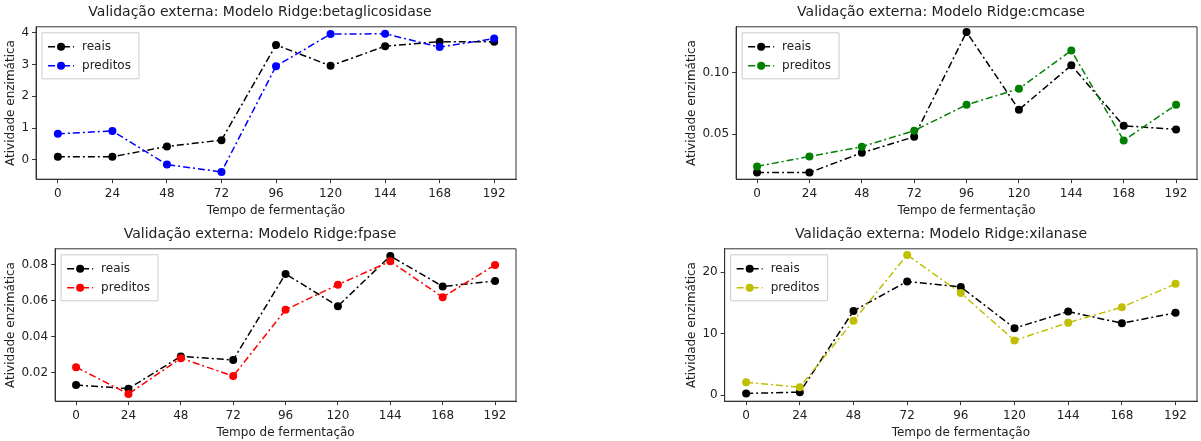 This screenshot has width=1201, height=441. What do you see at coordinates (716, 133) in the screenshot?
I see `y-tick-label: 0.05` at bounding box center [716, 133].